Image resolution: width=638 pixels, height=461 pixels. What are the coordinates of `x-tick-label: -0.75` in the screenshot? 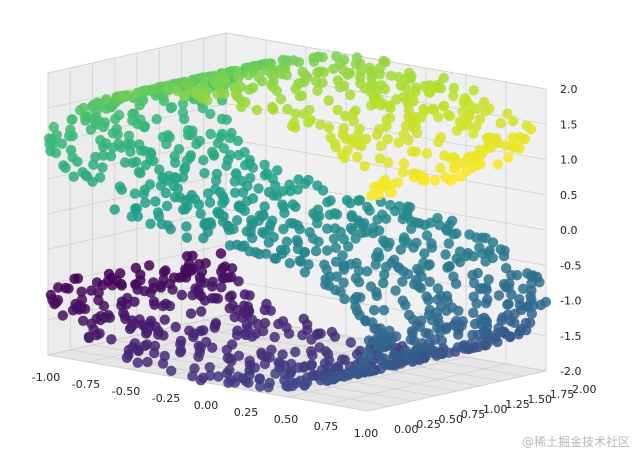 It's located at (86, 384).